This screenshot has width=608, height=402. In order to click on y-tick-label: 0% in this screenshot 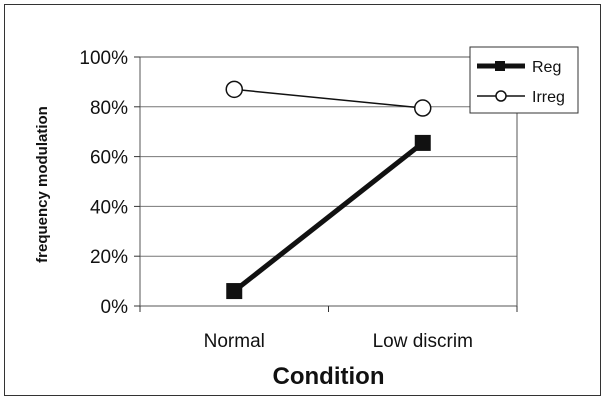, I will do `click(115, 307)`.